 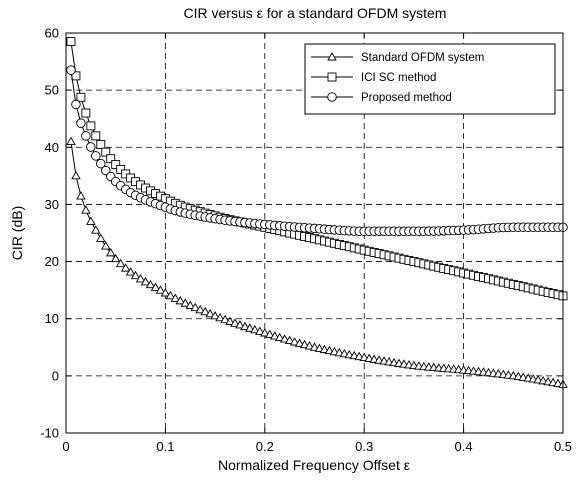 What do you see at coordinates (65, 446) in the screenshot?
I see `x-tick-label: 0` at bounding box center [65, 446].